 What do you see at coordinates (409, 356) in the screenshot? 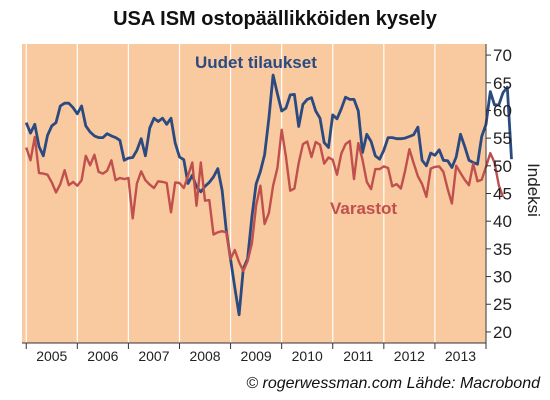
I see `x-tick-label: 2012` at bounding box center [409, 356].